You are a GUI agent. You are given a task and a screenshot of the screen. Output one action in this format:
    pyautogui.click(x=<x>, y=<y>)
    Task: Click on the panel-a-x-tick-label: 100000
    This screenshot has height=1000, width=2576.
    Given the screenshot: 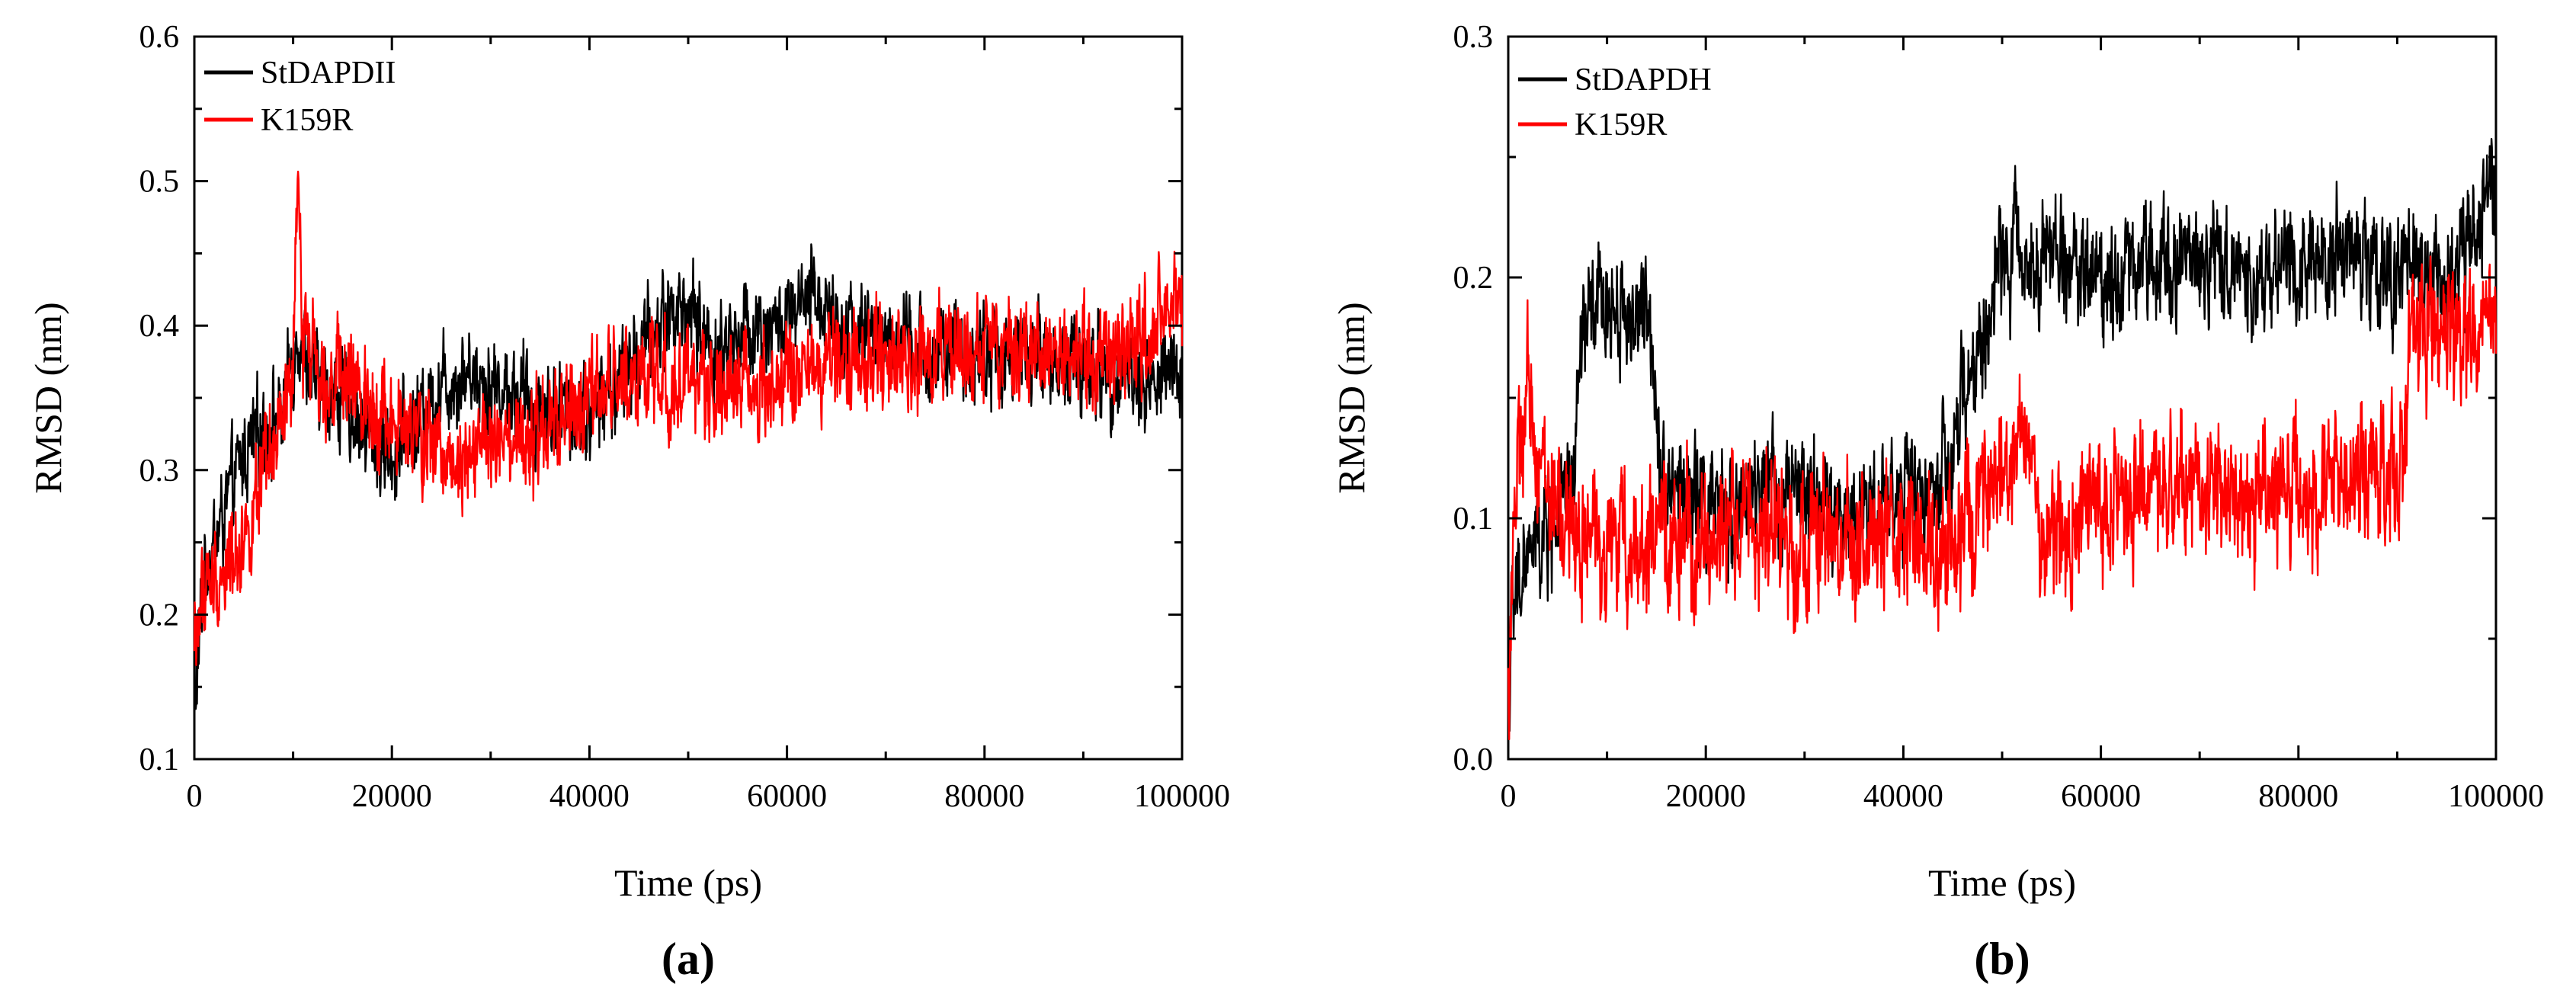 What is the action you would take?
    pyautogui.click(x=1182, y=796)
    